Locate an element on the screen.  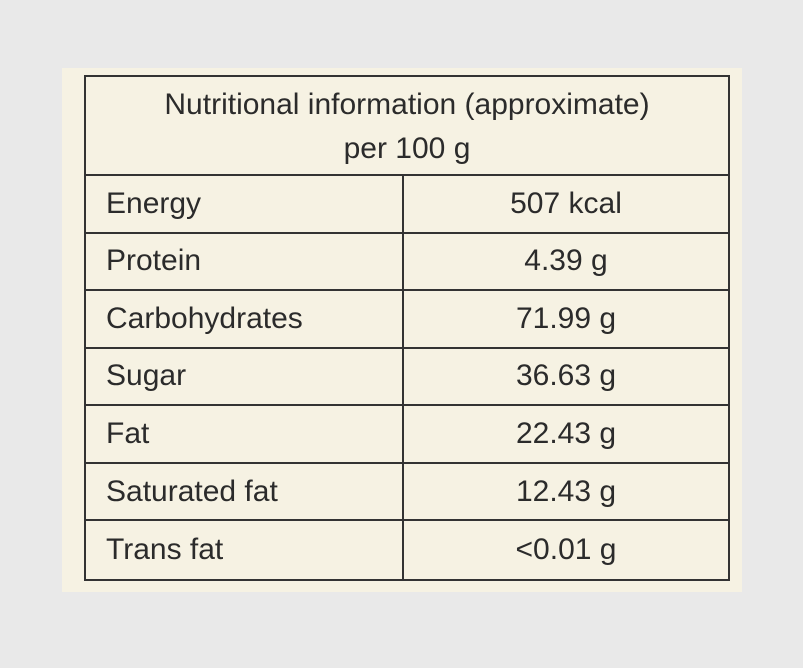
table-row: Fat 22.43 g is located at coordinates (407, 435).